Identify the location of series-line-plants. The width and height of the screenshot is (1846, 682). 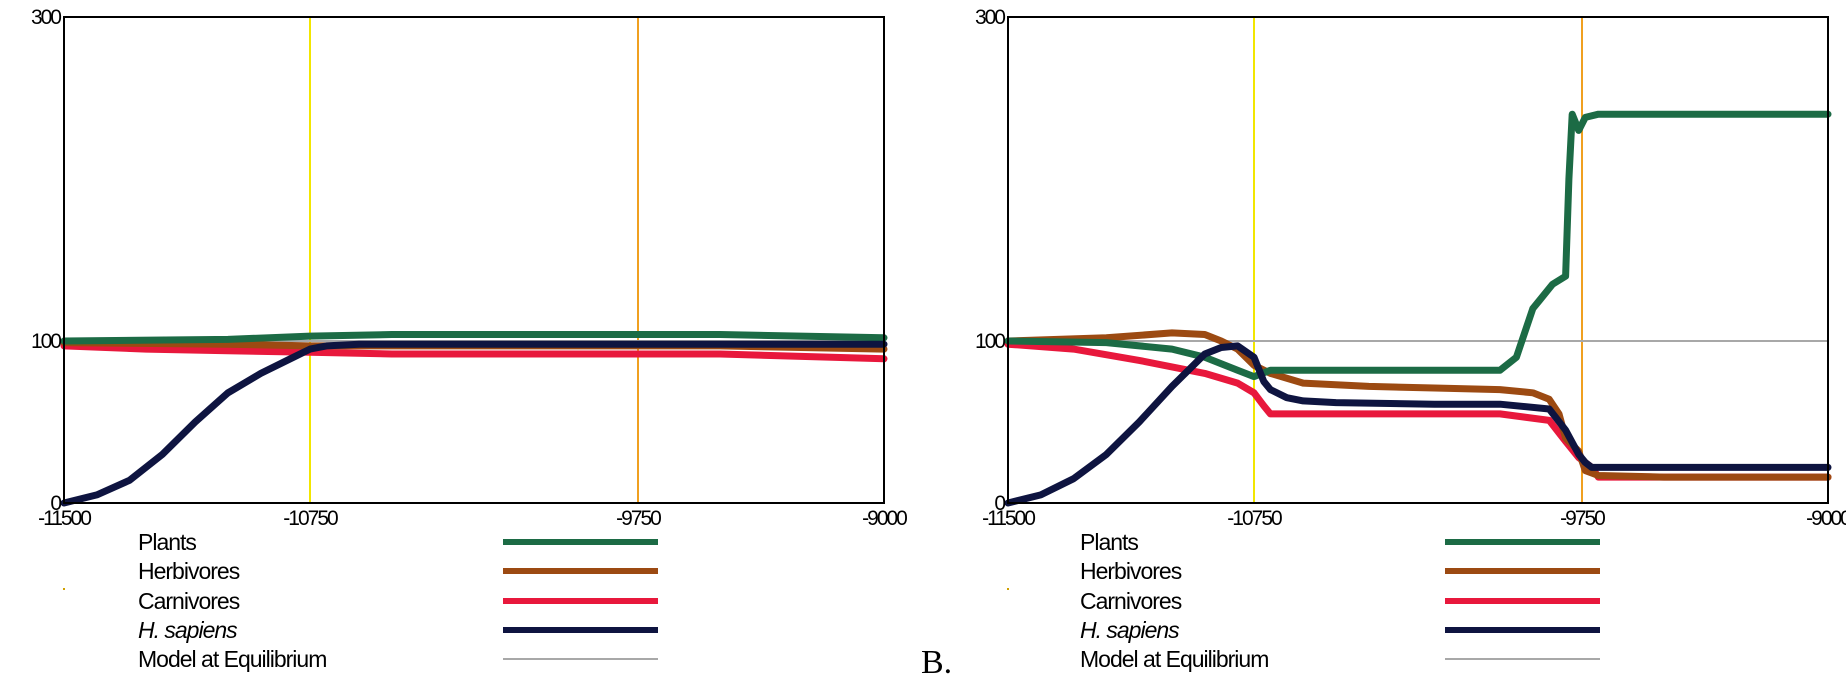
(474, 338).